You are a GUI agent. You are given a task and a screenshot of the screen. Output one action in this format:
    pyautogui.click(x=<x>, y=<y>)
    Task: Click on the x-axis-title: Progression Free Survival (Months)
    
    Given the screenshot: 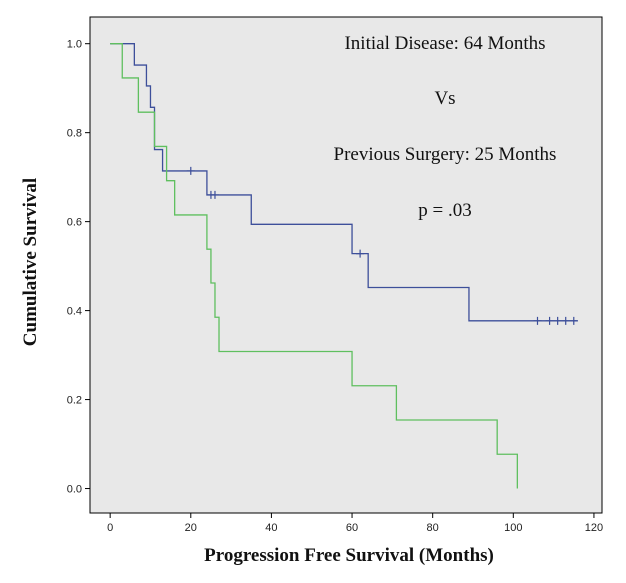 What is the action you would take?
    pyautogui.click(x=349, y=555)
    